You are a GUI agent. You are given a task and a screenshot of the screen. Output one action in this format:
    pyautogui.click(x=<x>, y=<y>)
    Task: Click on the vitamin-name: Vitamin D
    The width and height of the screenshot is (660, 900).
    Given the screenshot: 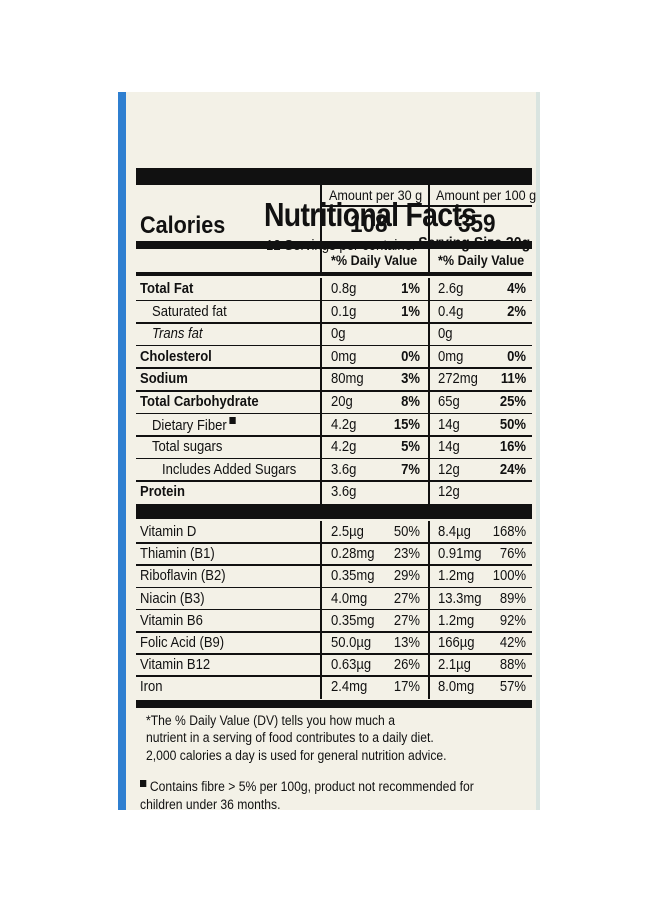 What is the action you would take?
    pyautogui.click(x=168, y=532)
    